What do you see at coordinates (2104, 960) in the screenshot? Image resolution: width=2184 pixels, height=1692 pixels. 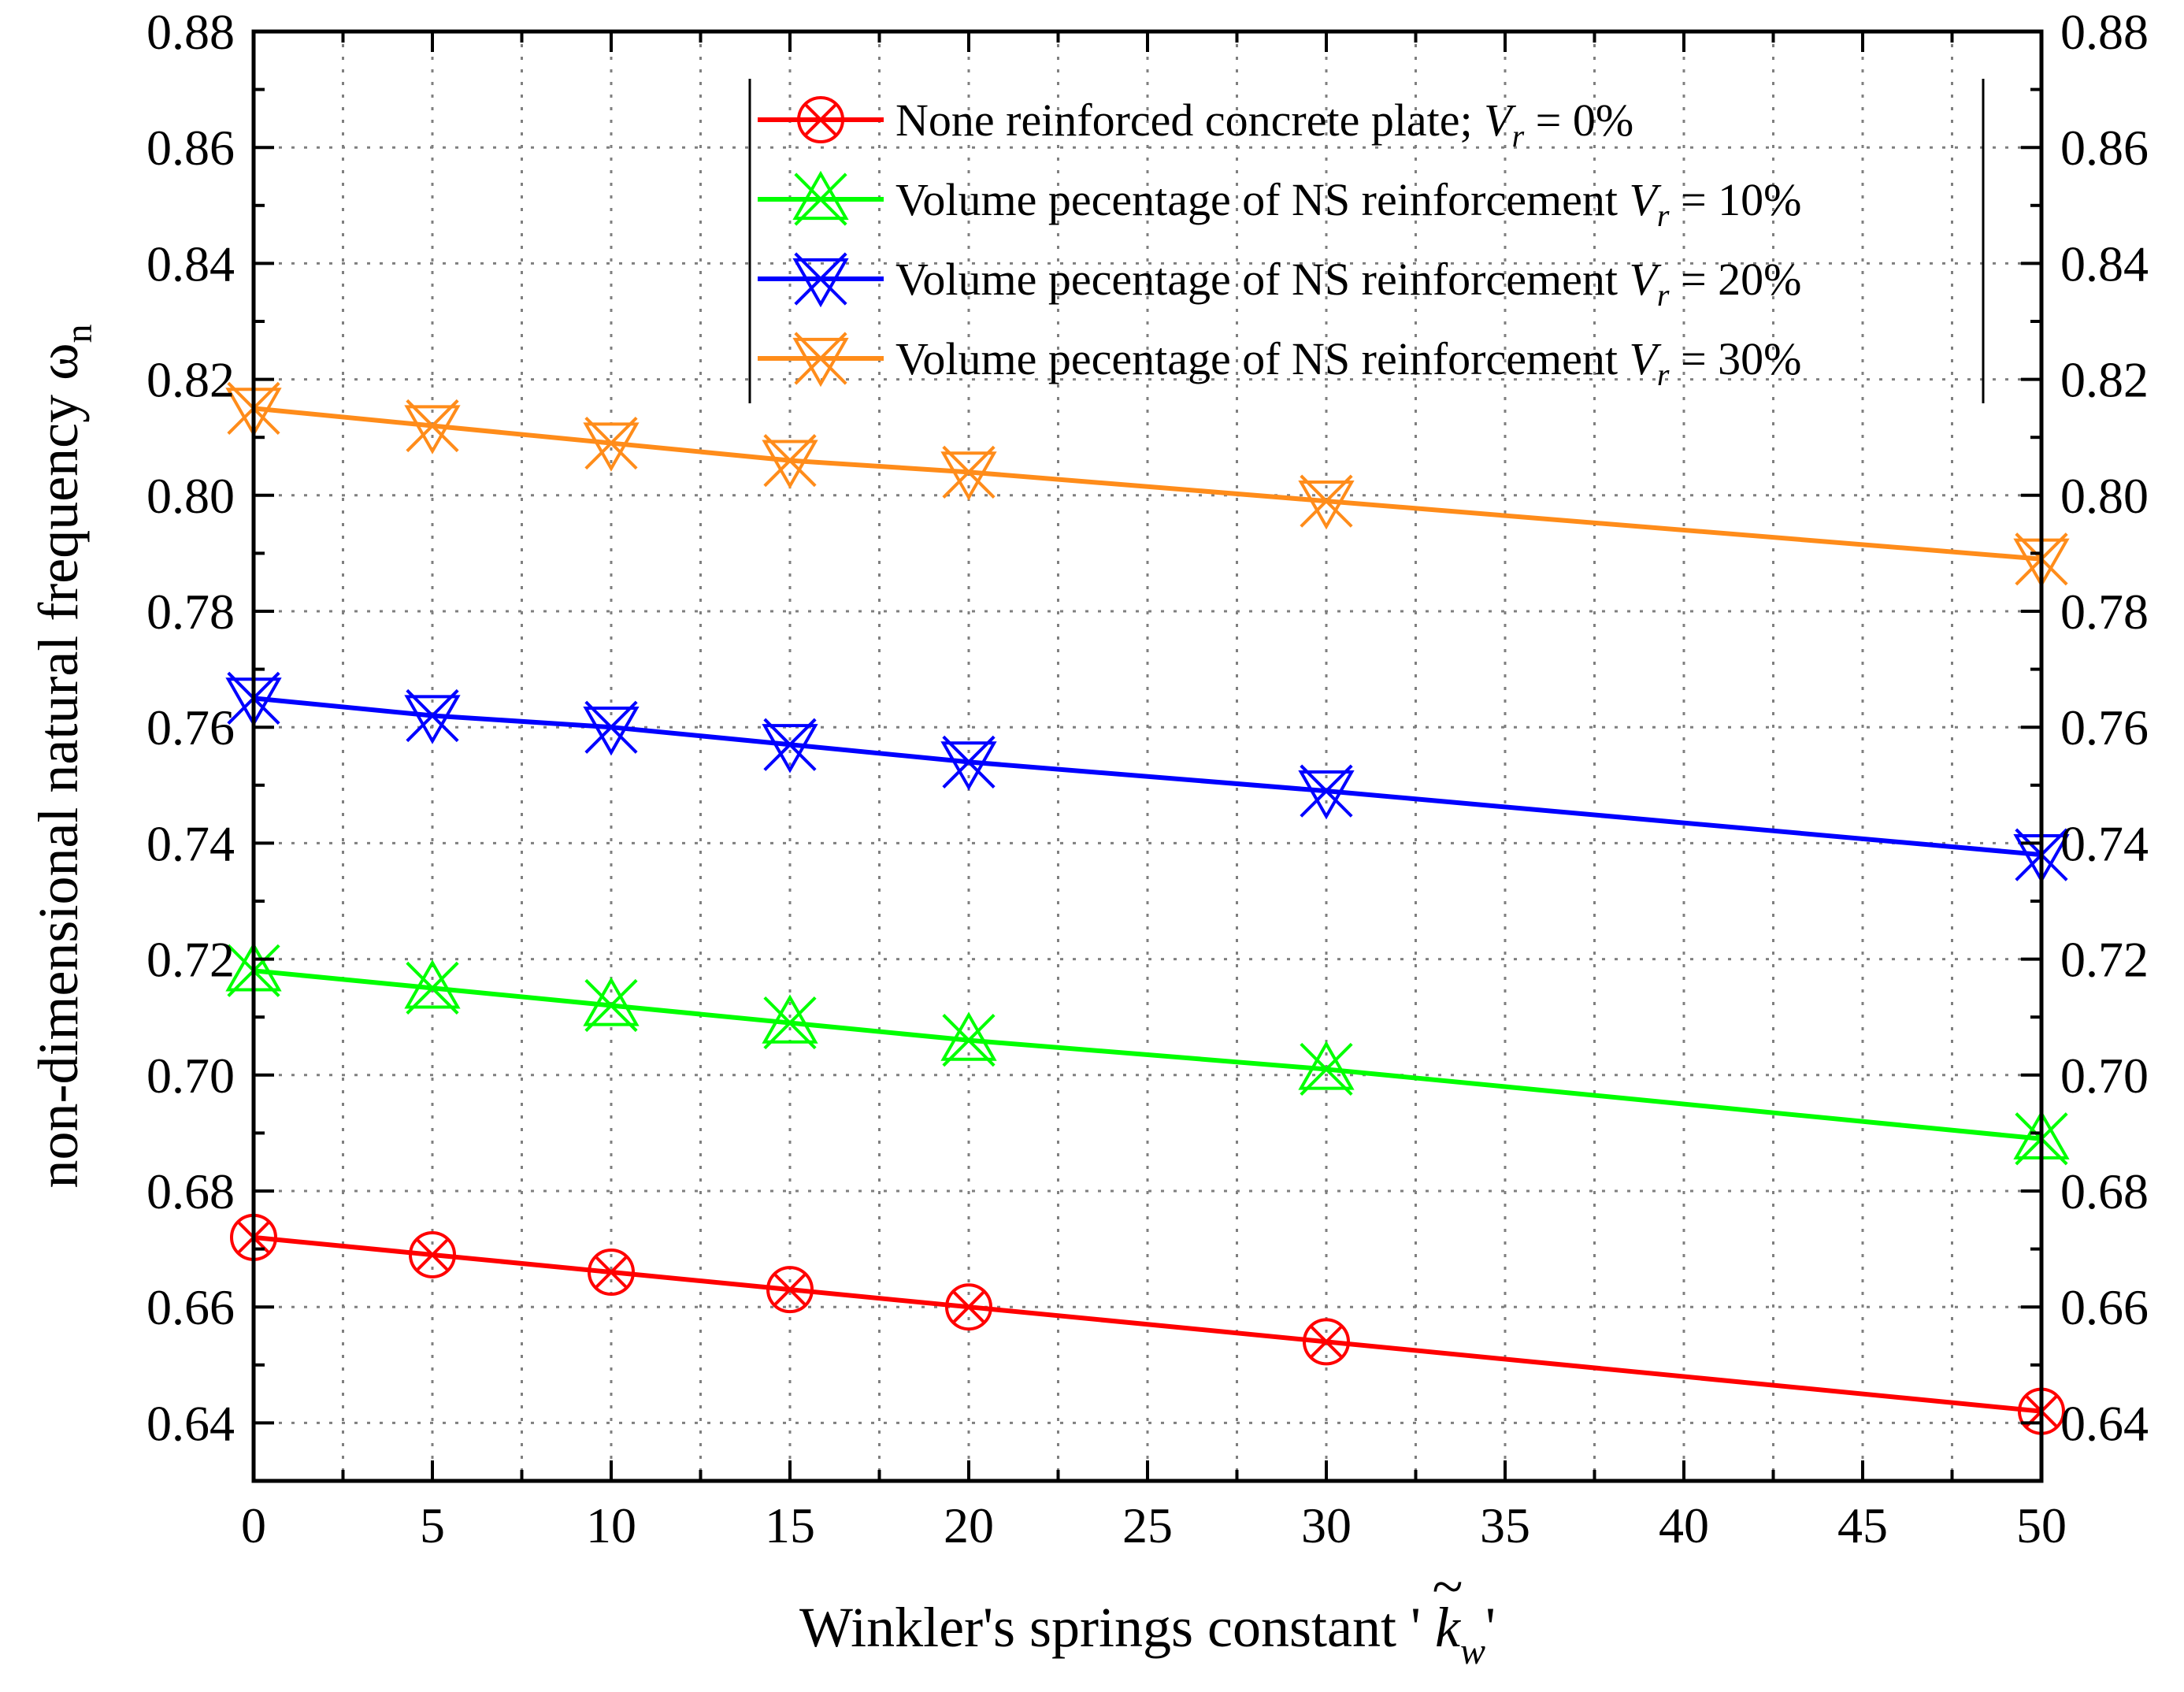 I see `y-tick-label-right: 0.72` at bounding box center [2104, 960].